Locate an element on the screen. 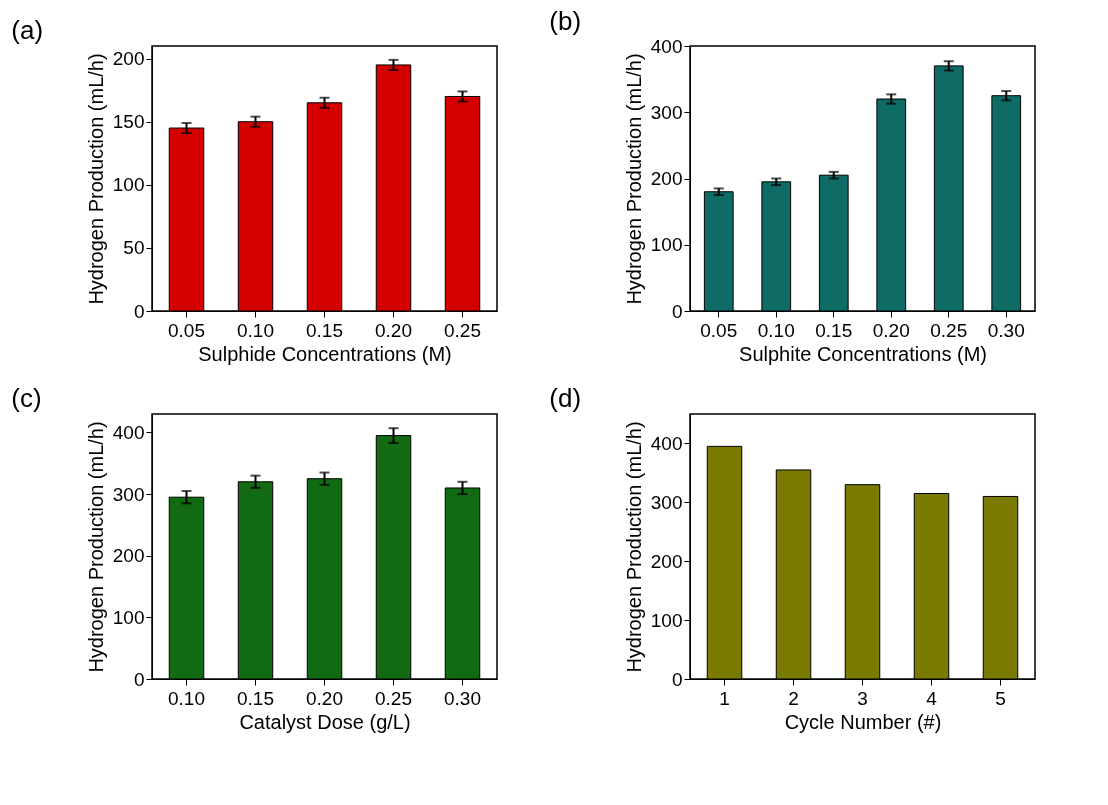 This screenshot has height=805, width=1108. x-axis-title: Sulphite Concentrations (M) is located at coordinates (863, 353).